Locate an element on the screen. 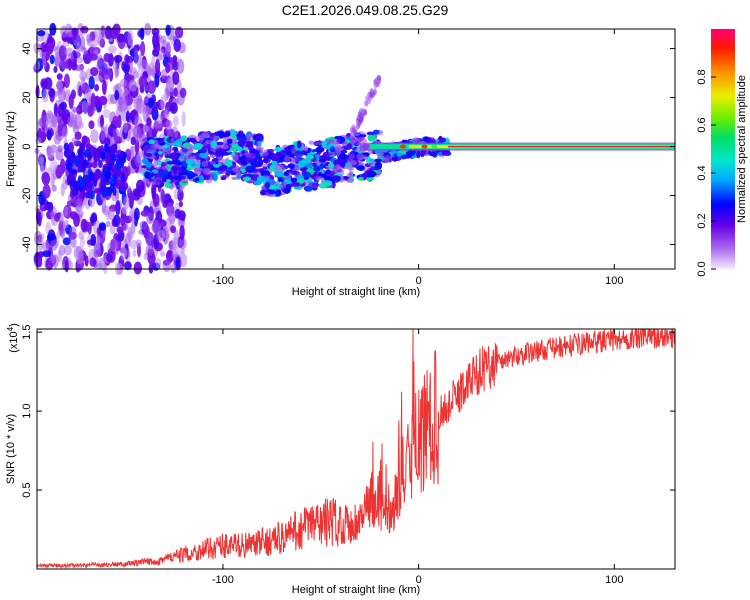 This screenshot has width=750, height=600. y-tick-label: 0 is located at coordinates (27, 146).